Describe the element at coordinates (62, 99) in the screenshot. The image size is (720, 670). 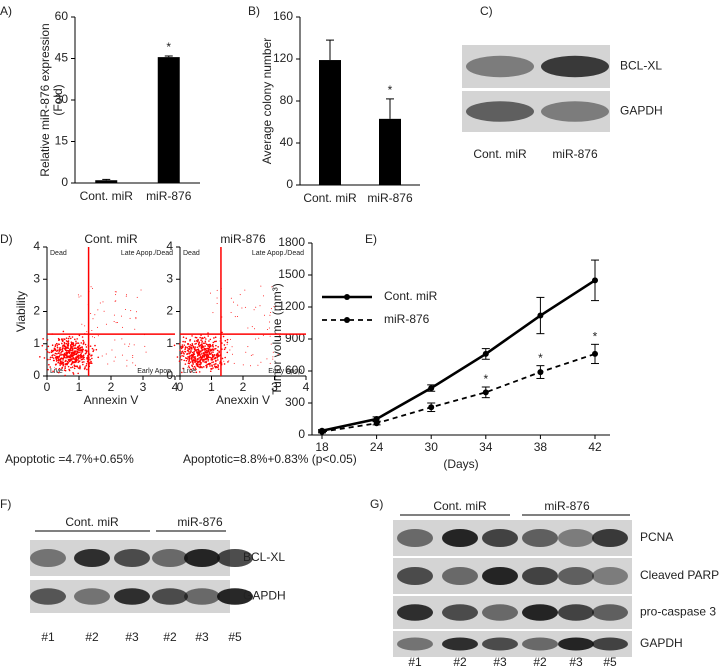
I see `y-tick-label: 30` at that location.